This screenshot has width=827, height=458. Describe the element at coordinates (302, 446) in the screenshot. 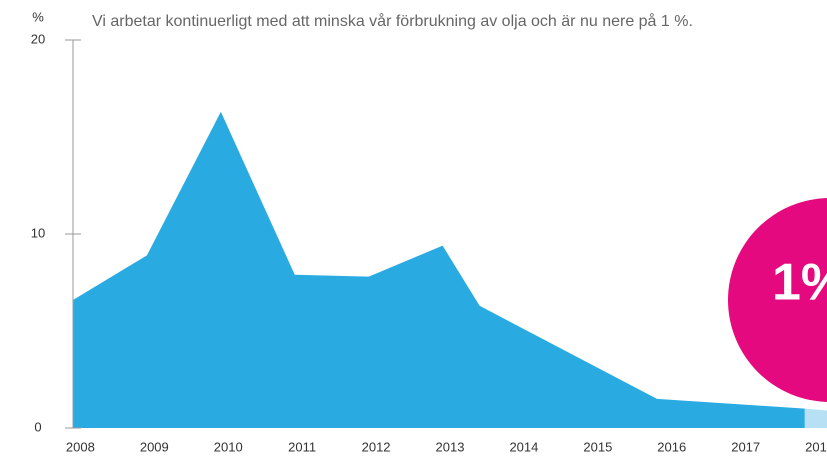

I see `x-tick-label: 2011` at that location.